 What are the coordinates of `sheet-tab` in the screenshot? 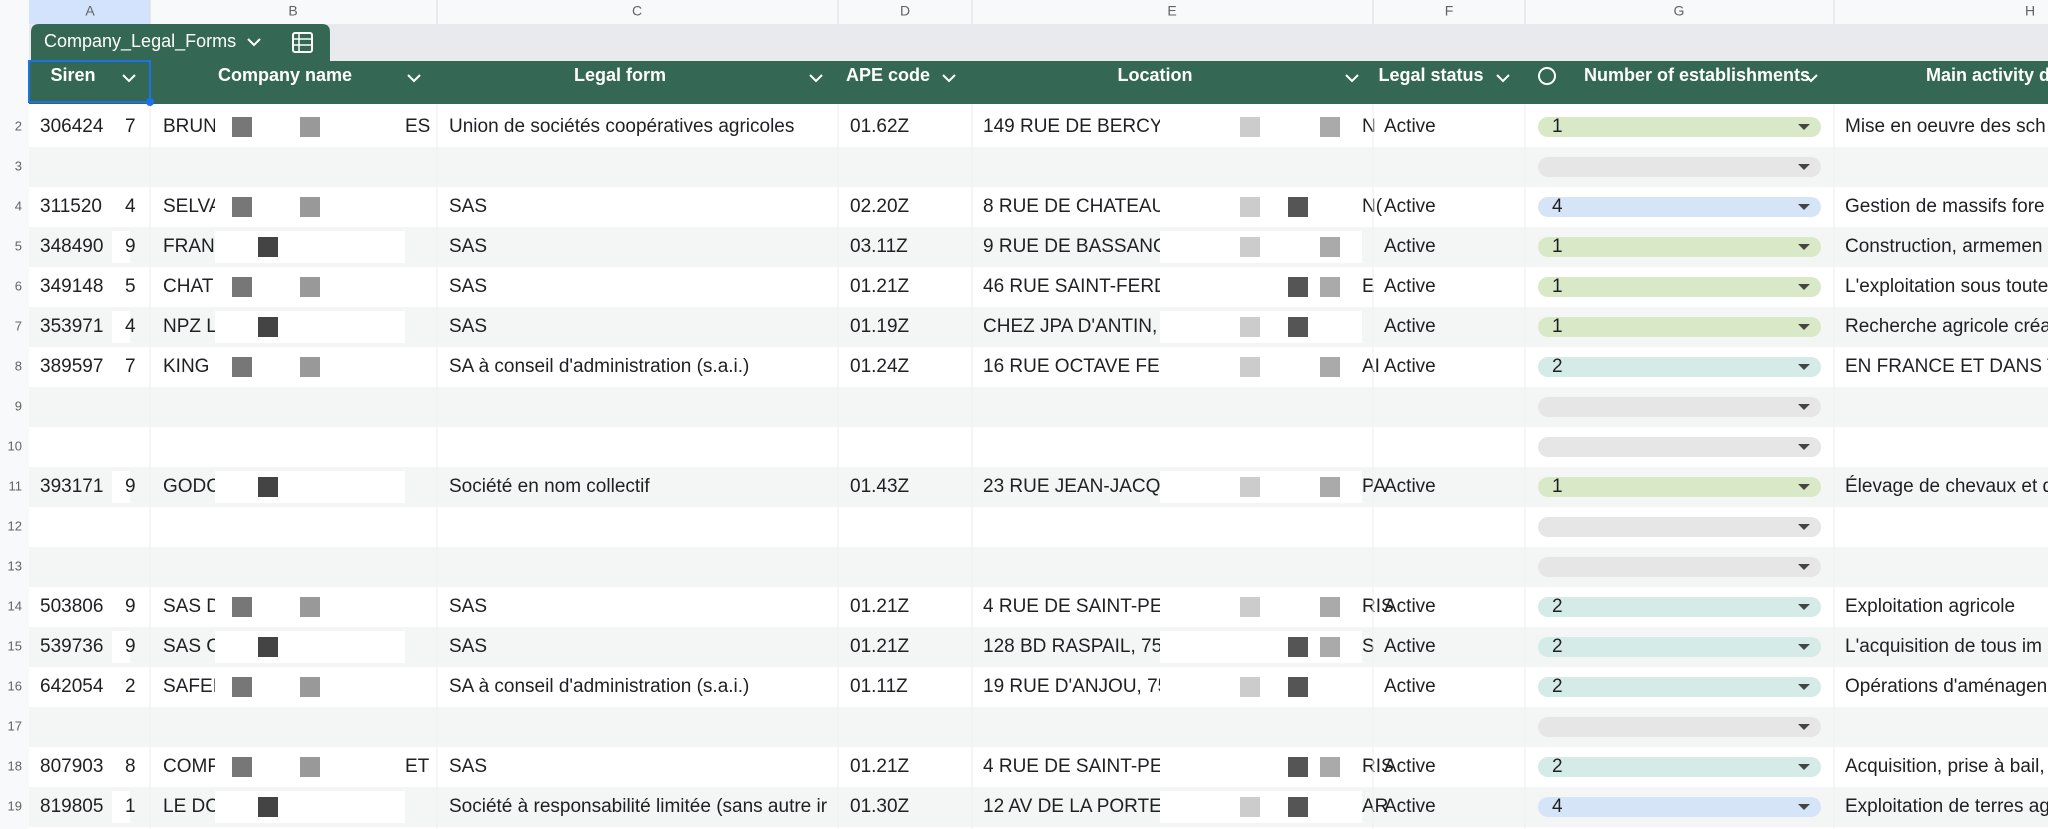 It's located at (180, 42).